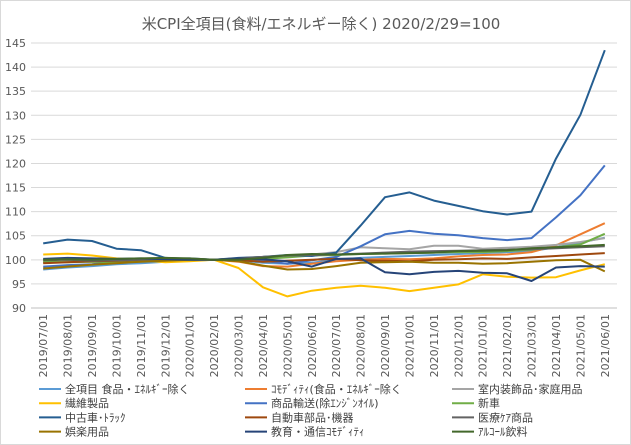  I want to click on x-tick-label: 2020/12/01, so click(458, 345).